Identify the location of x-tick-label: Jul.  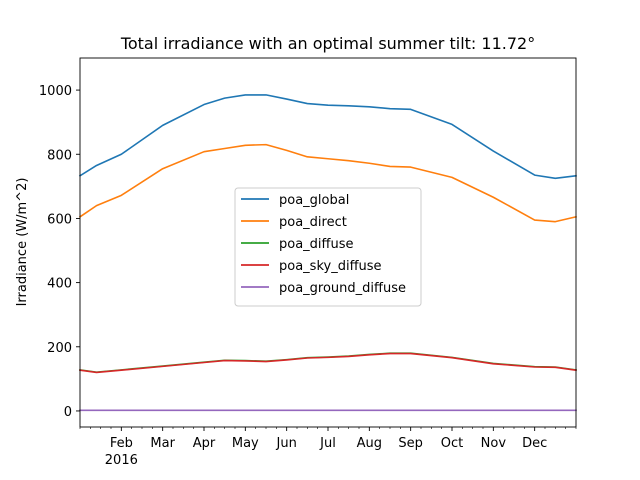
(327, 443).